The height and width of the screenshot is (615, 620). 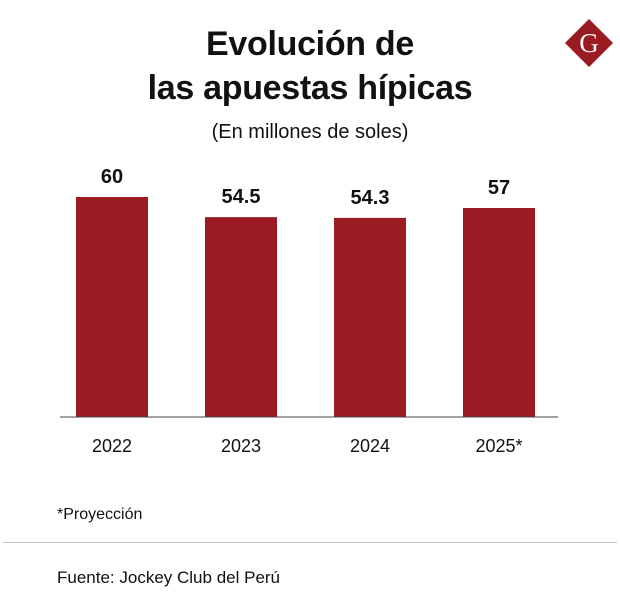 I want to click on bar-2024, so click(x=370, y=317).